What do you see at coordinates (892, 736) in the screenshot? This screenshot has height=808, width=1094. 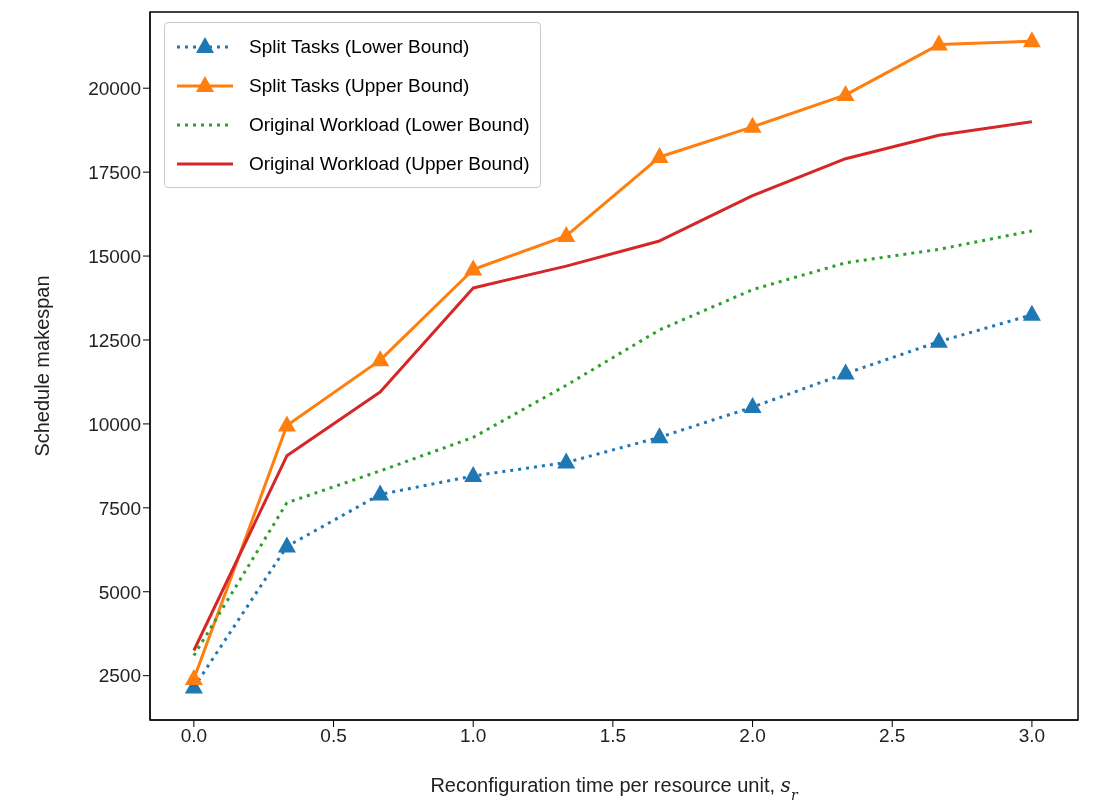 I see `x-tick-label: 2.5` at bounding box center [892, 736].